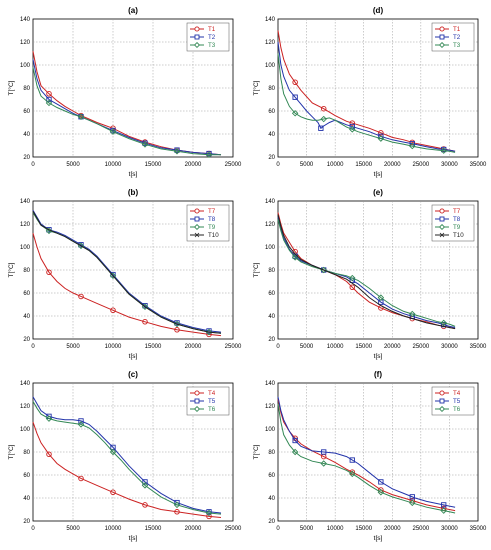 The height and width of the screenshot is (550, 491). I want to click on legend-label-T10: T10, so click(213, 235).